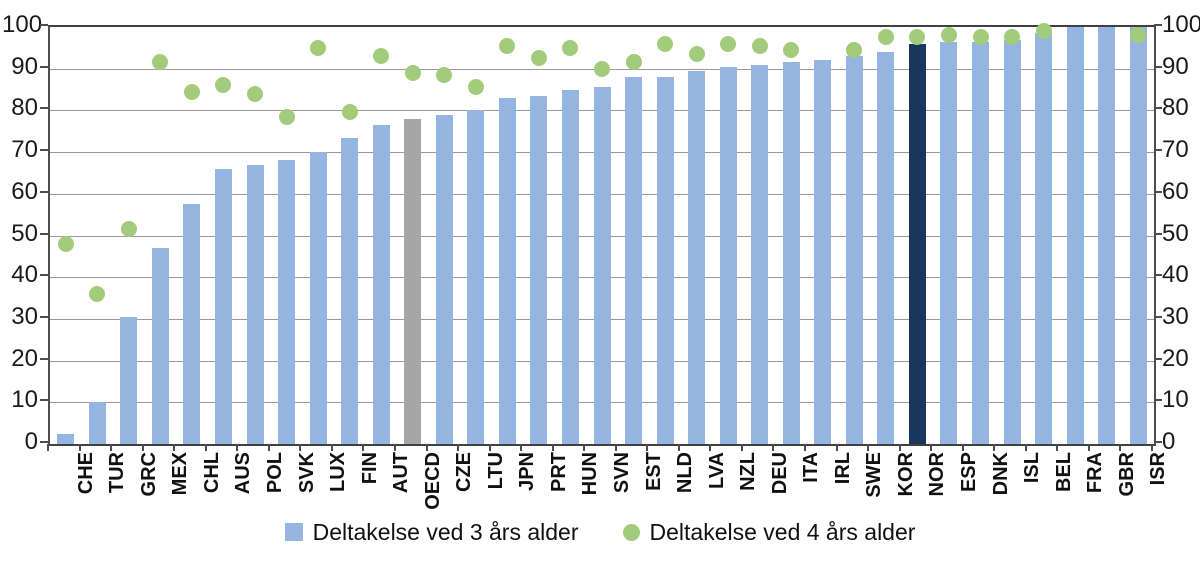 This screenshot has width=1200, height=561. I want to click on y-axis-label-left-10: 10, so click(24, 400).